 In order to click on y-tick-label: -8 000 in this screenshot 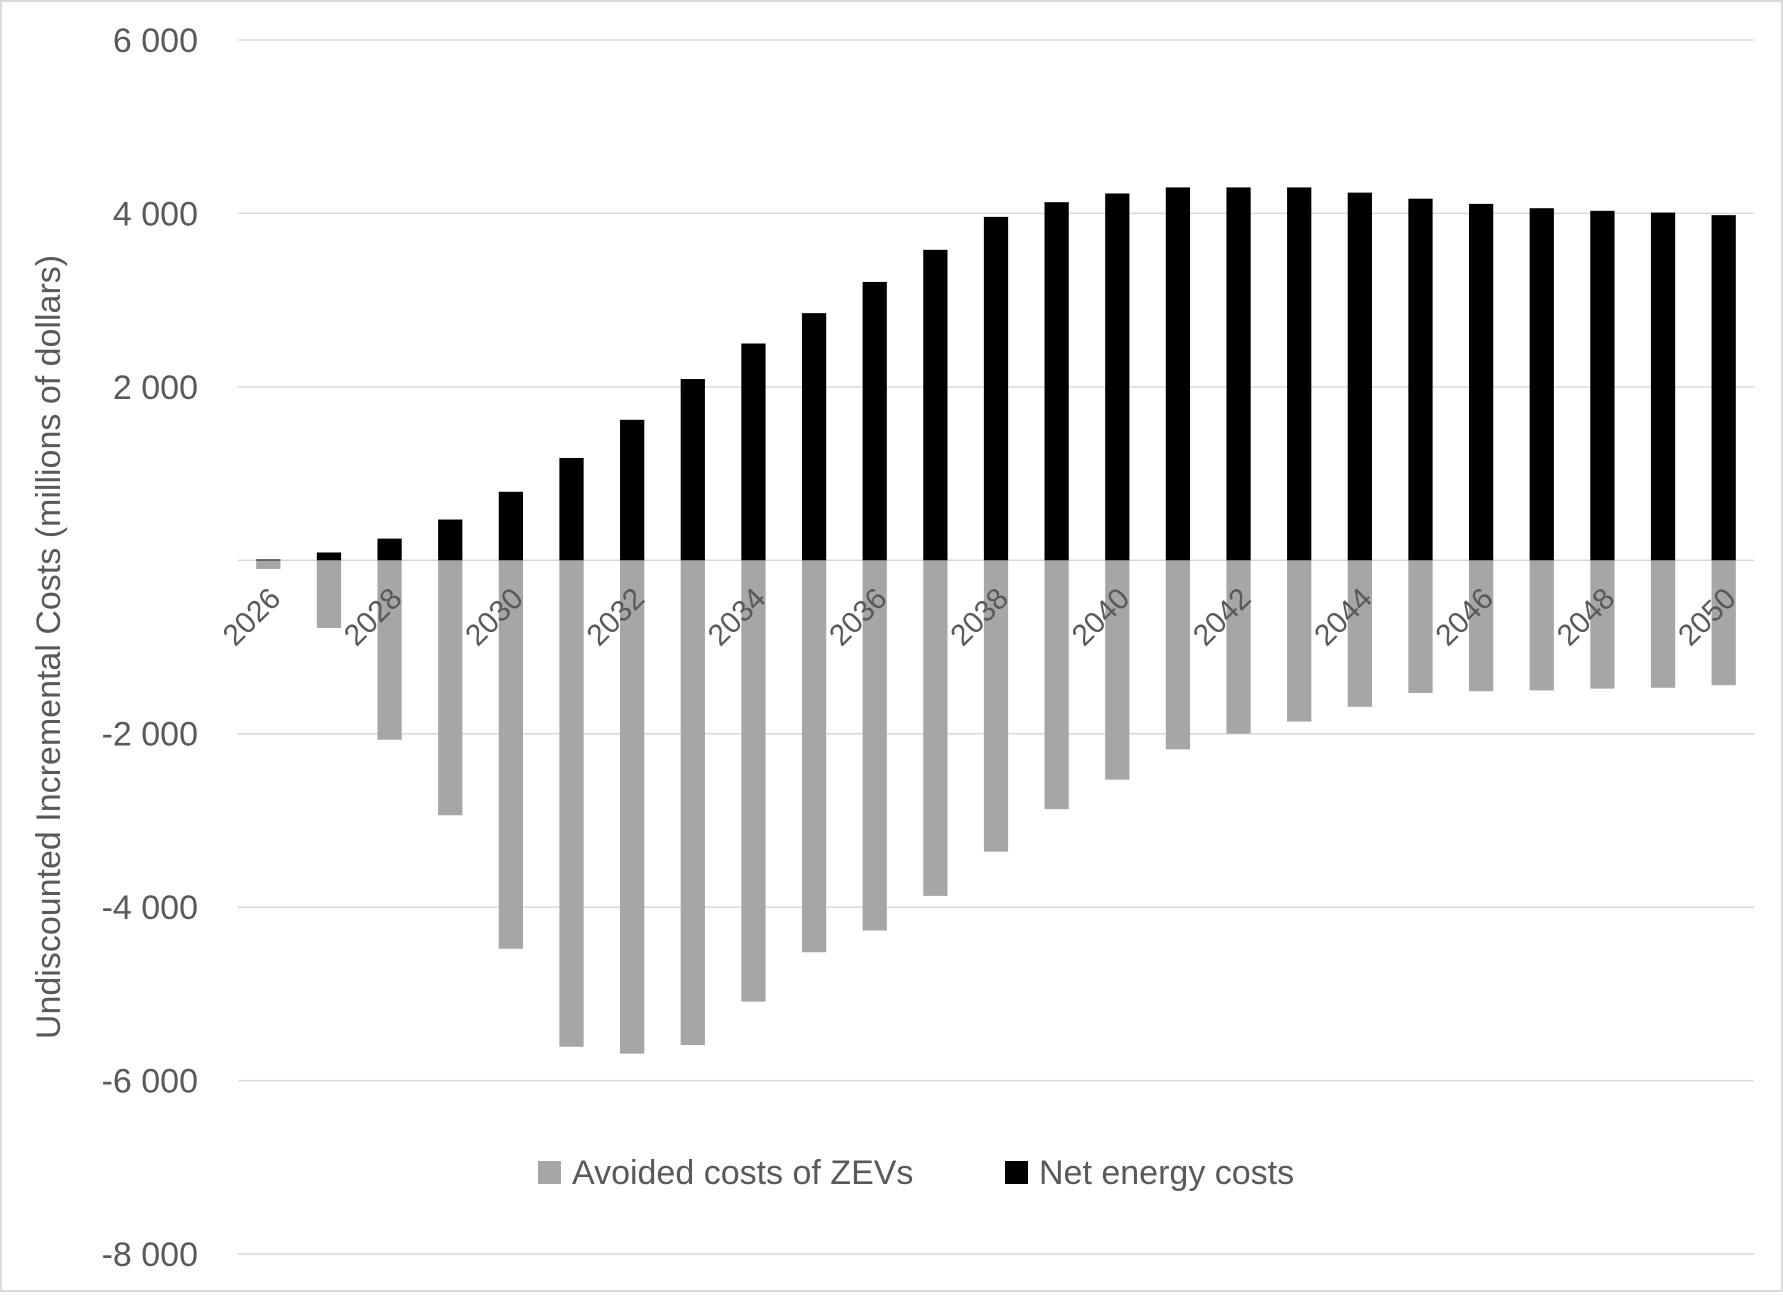, I will do `click(150, 1255)`.